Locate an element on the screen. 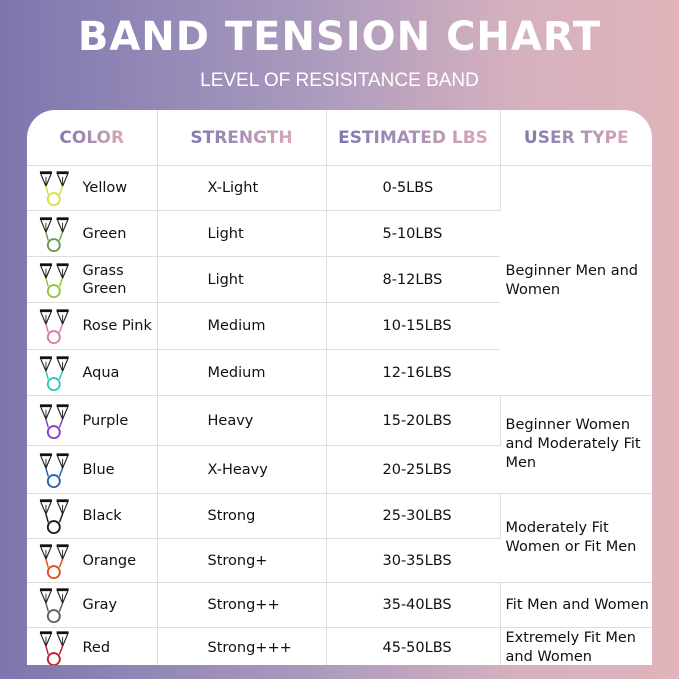 The image size is (679, 679). estimated-lbs-cell: 10-15LBS is located at coordinates (413, 326).